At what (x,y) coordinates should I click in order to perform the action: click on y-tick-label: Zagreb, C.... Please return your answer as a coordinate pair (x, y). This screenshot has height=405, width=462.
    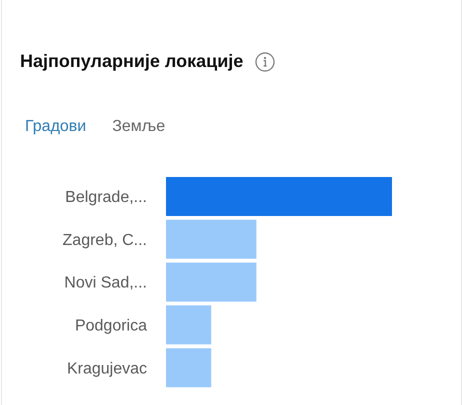
    Looking at the image, I should click on (104, 240).